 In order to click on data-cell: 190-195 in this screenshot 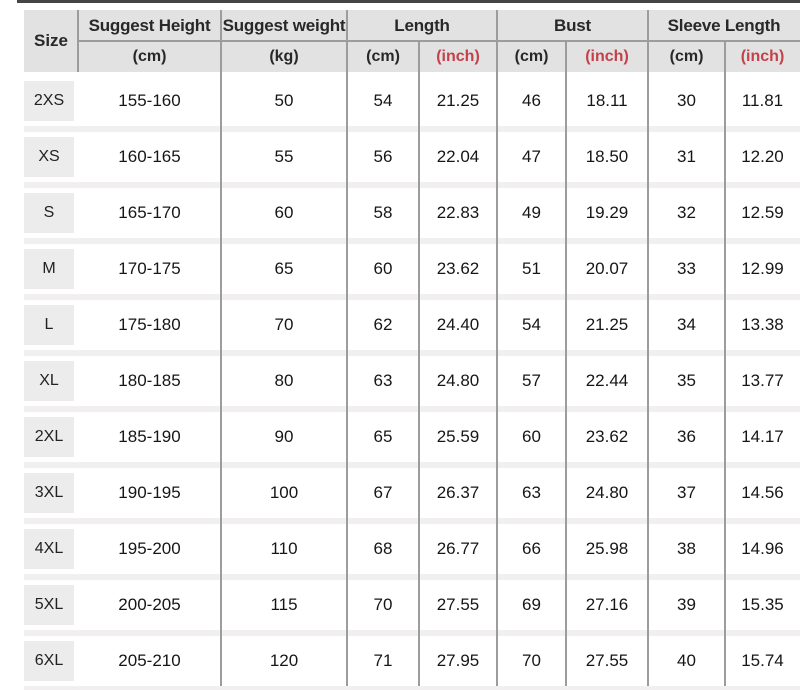, I will do `click(149, 492)`.